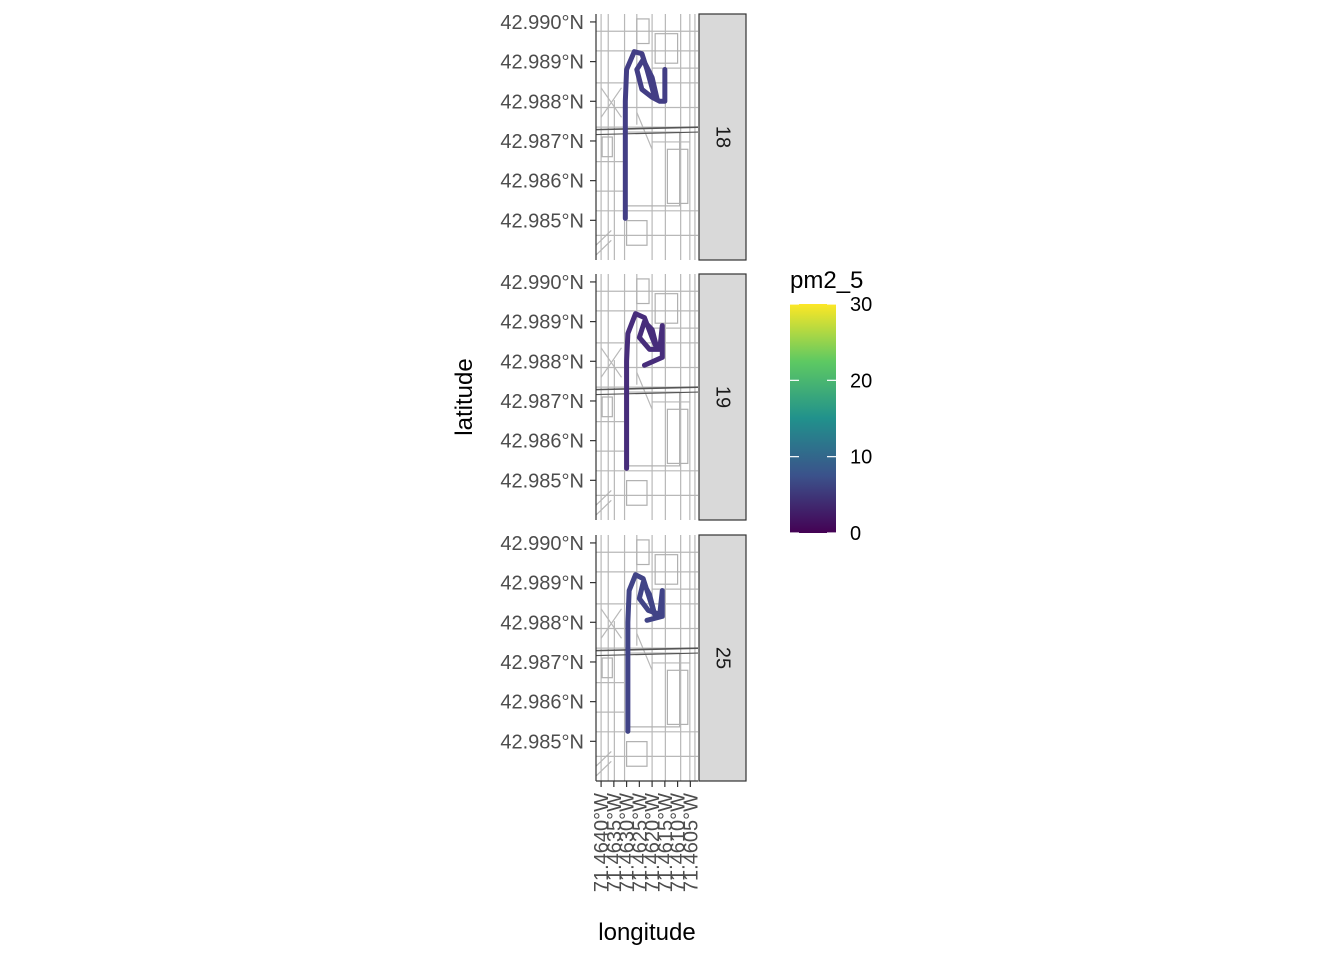  I want to click on x-tick-label: 71.4630°W, so click(628, 842).